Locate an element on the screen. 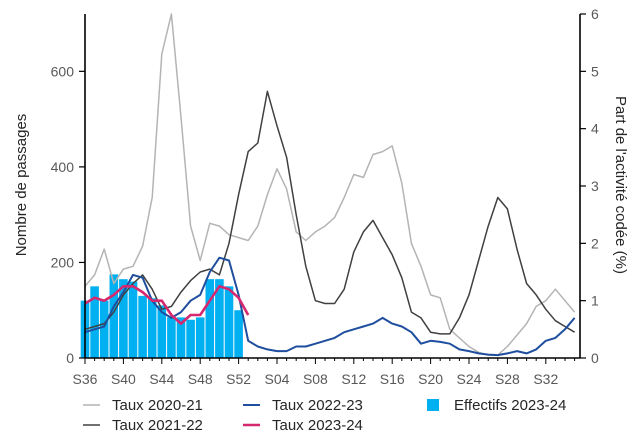 The image size is (636, 439). x-tick-label: S36 is located at coordinates (85, 379).